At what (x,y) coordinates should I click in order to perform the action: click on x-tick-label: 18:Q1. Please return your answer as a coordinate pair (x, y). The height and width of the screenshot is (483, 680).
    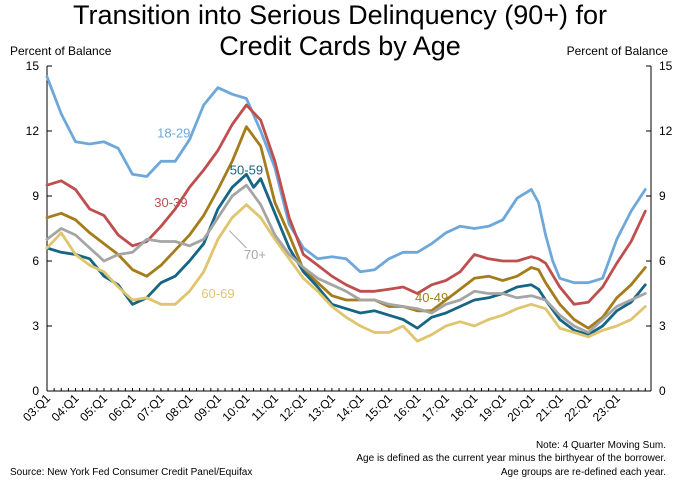
    Looking at the image, I should click on (463, 407).